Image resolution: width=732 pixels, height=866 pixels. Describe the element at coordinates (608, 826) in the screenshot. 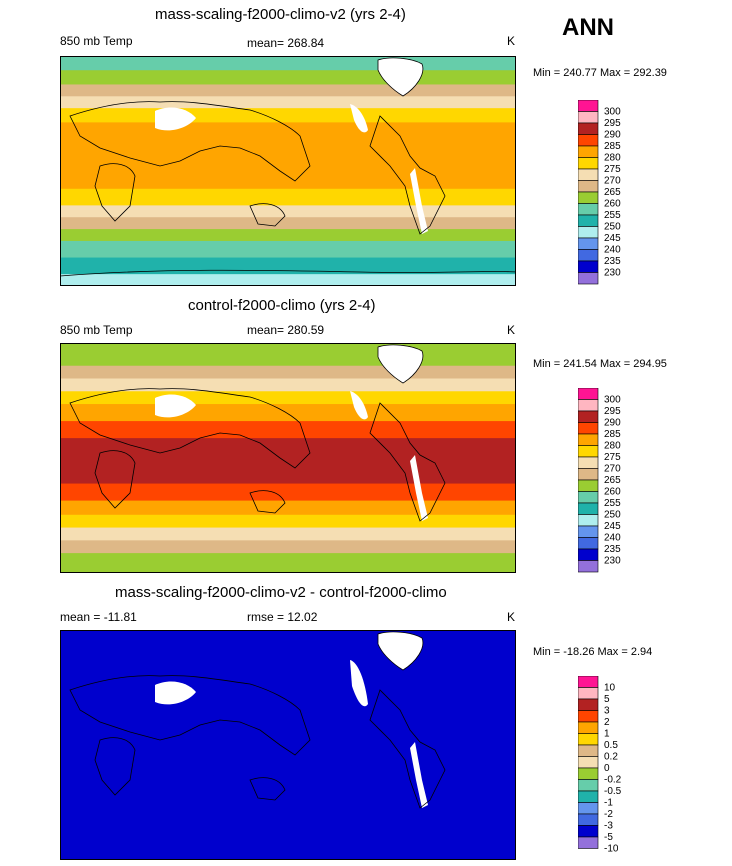

I see `colorbar-tick-label: -3` at that location.